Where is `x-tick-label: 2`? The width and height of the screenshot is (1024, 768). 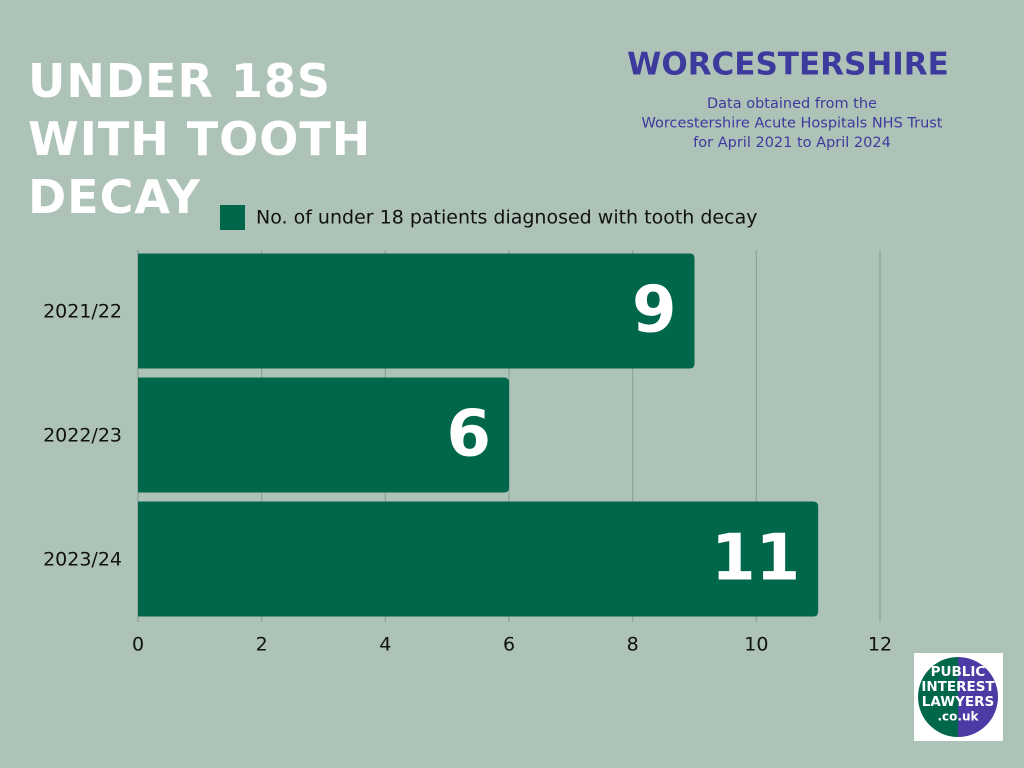
x-tick-label: 2 is located at coordinates (262, 645).